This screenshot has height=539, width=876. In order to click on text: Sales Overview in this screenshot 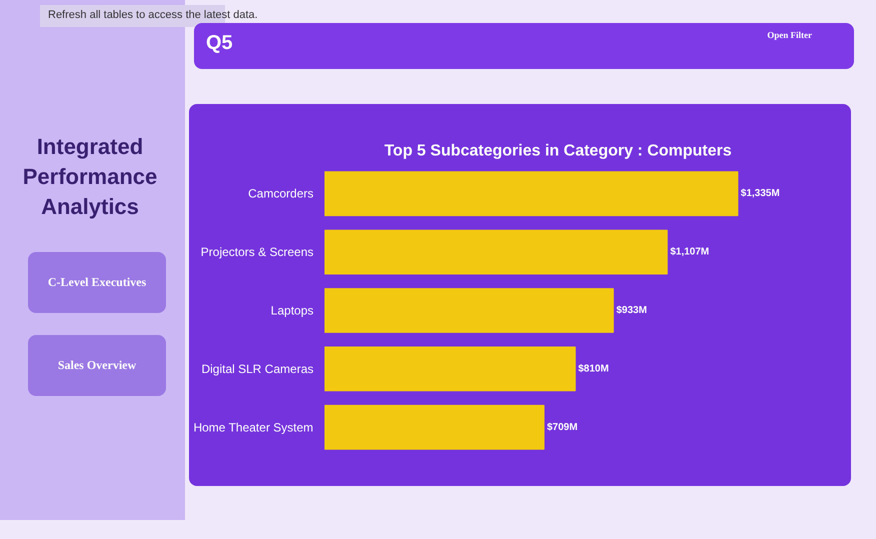, I will do `click(97, 365)`.